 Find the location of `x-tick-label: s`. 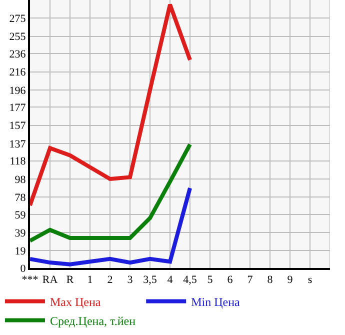

x-tick-label: s is located at coordinates (310, 280).